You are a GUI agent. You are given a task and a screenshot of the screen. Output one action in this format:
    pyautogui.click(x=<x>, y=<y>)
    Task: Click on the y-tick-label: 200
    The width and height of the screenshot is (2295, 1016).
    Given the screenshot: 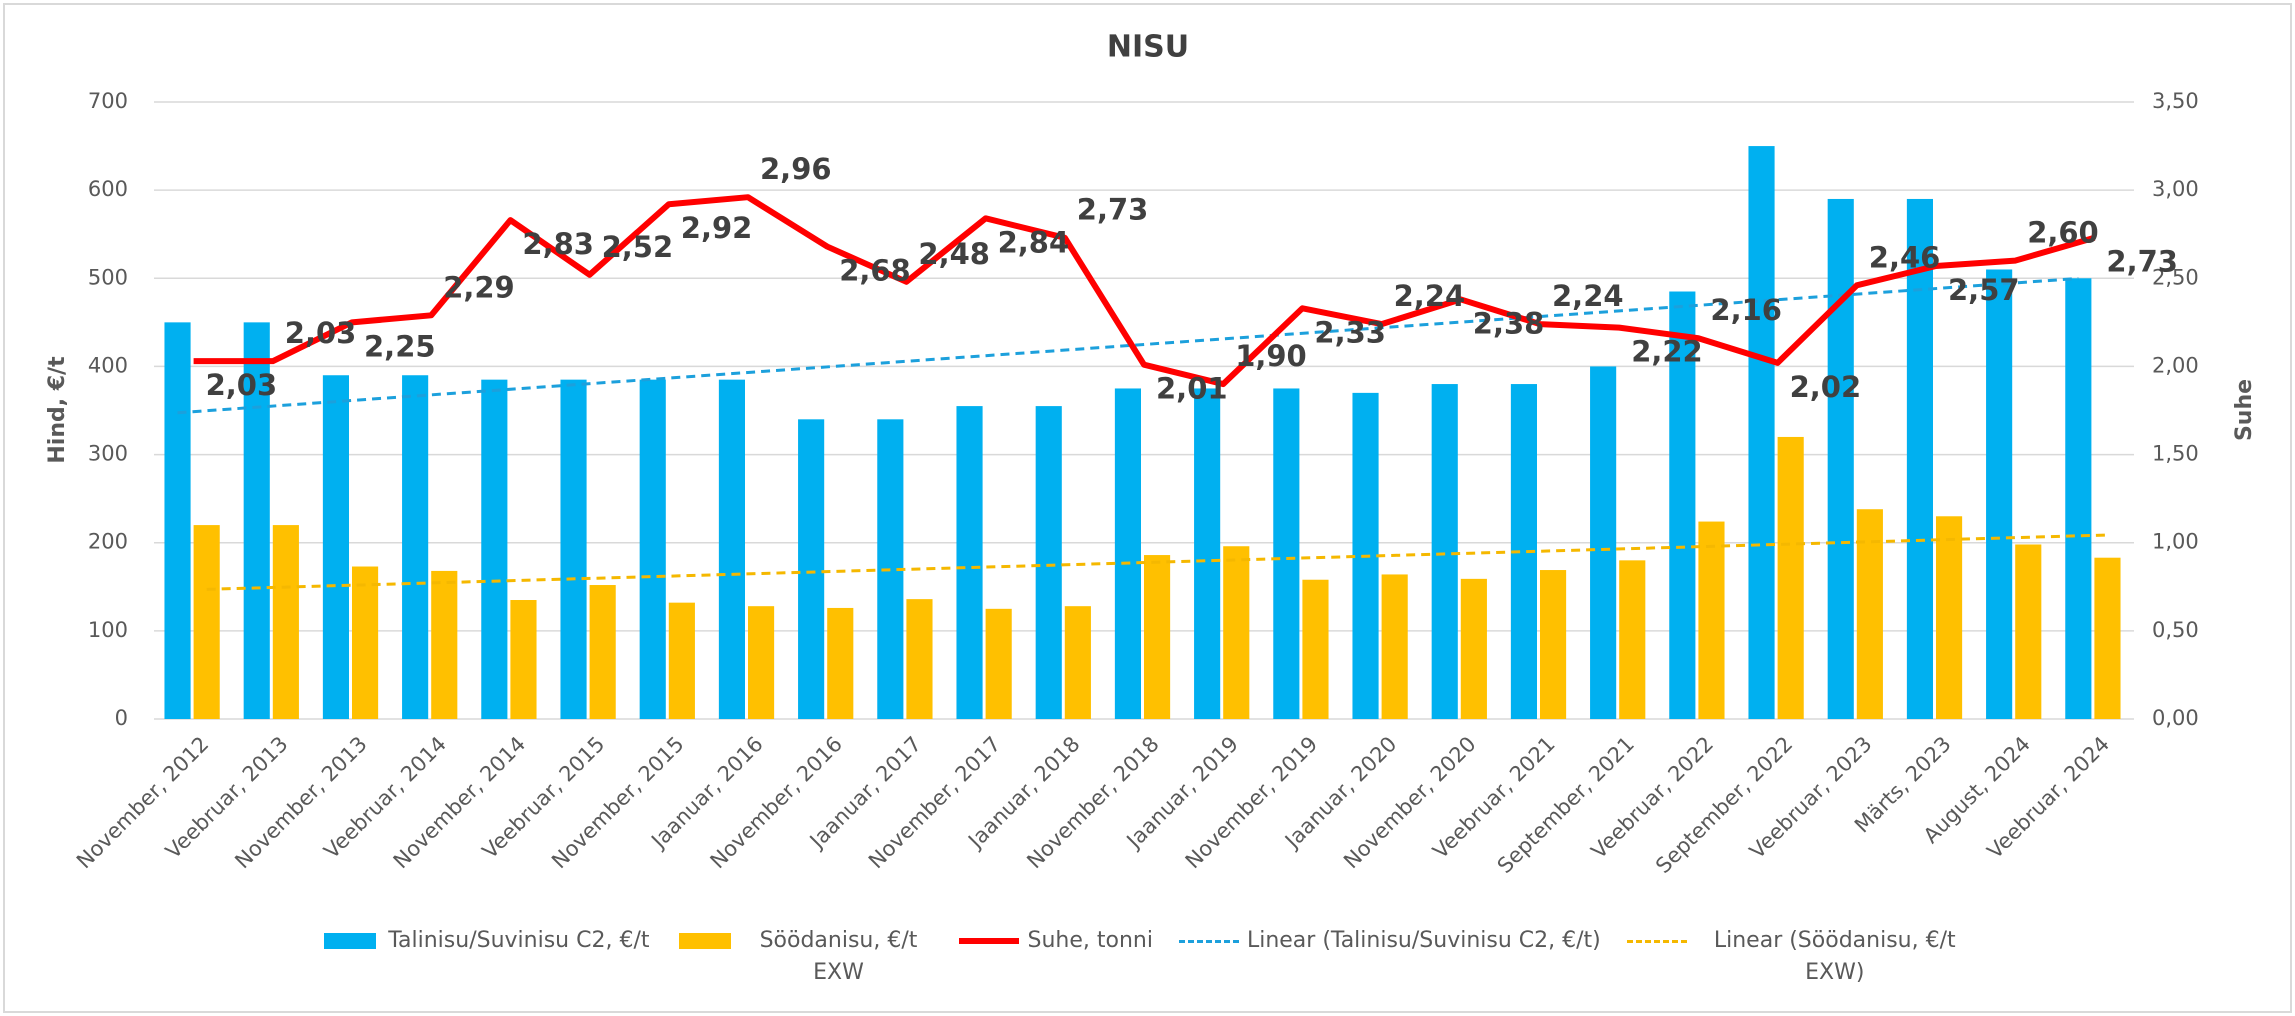 What is the action you would take?
    pyautogui.click(x=108, y=542)
    